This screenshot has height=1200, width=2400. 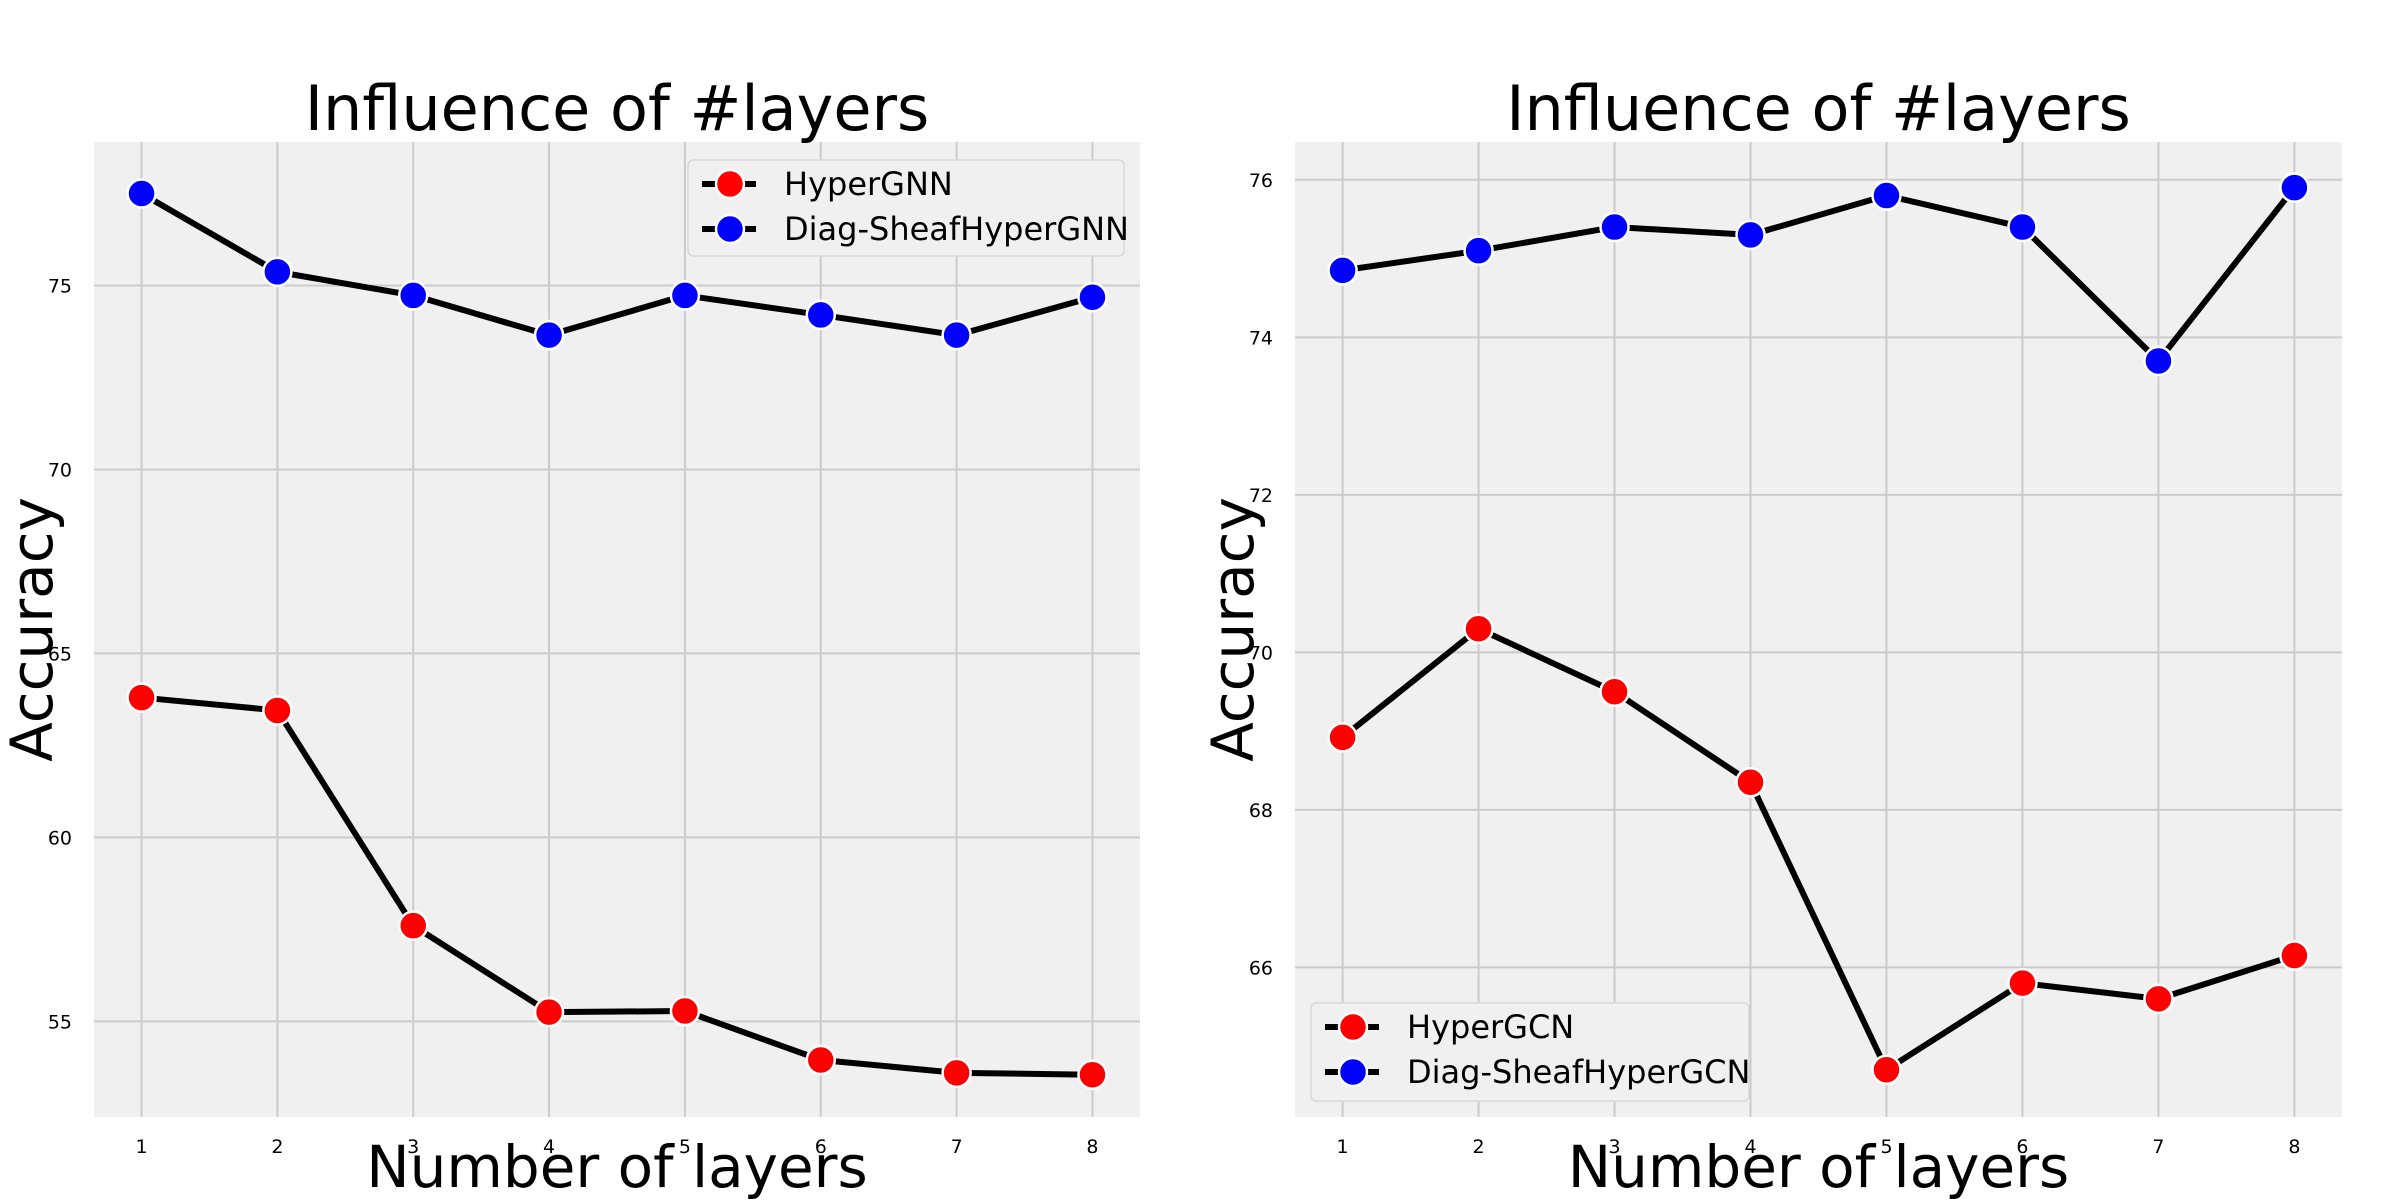 I want to click on legend-label: Diag-SheafHyperGNN, so click(x=956, y=229).